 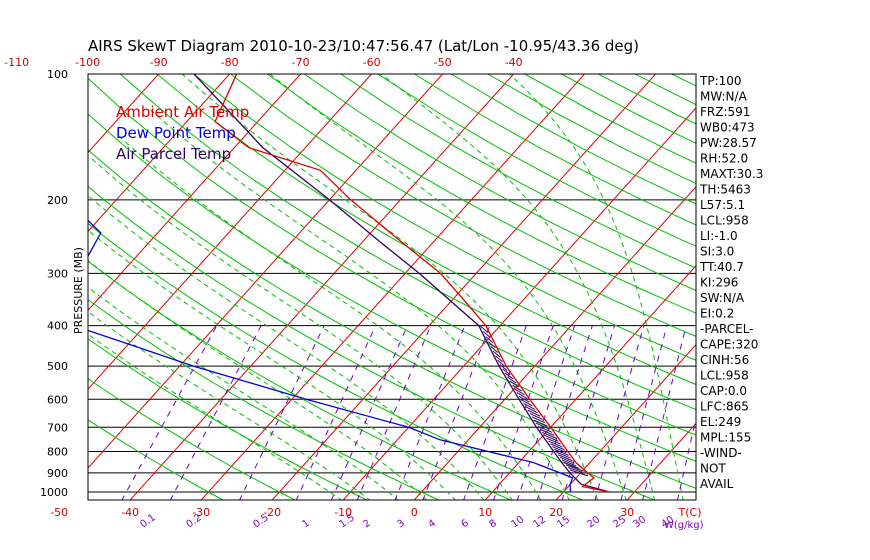 What do you see at coordinates (57, 366) in the screenshot?
I see `pressure-tick-label: 500` at bounding box center [57, 366].